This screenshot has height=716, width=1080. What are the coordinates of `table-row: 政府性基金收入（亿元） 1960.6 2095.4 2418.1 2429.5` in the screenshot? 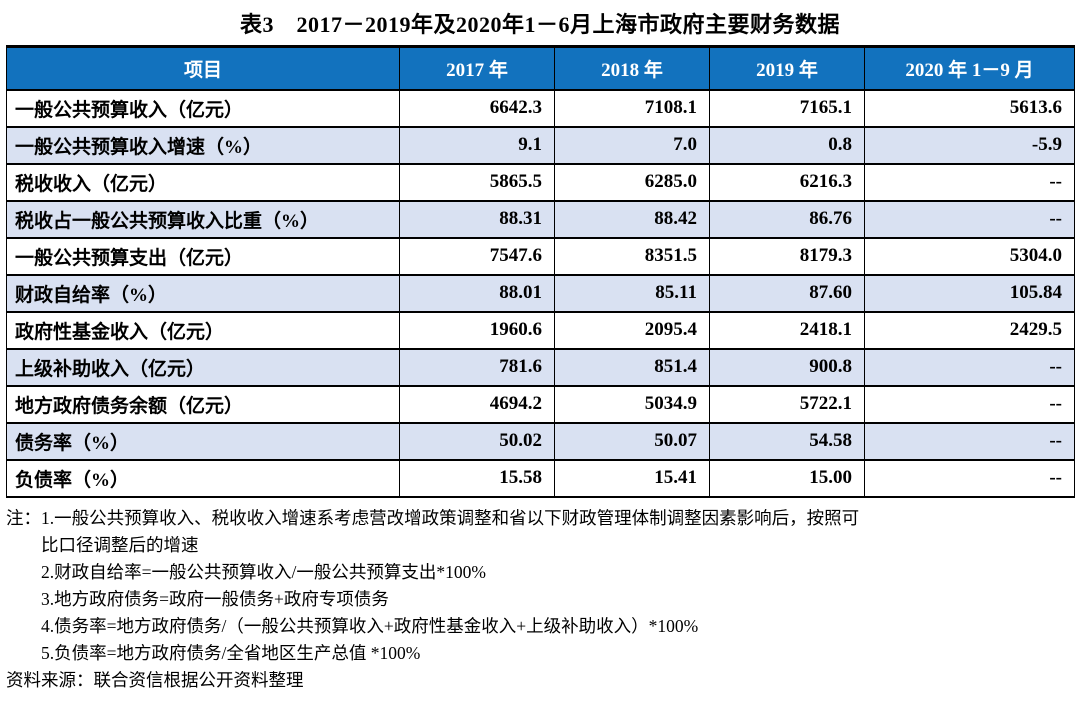 It's located at (540, 330).